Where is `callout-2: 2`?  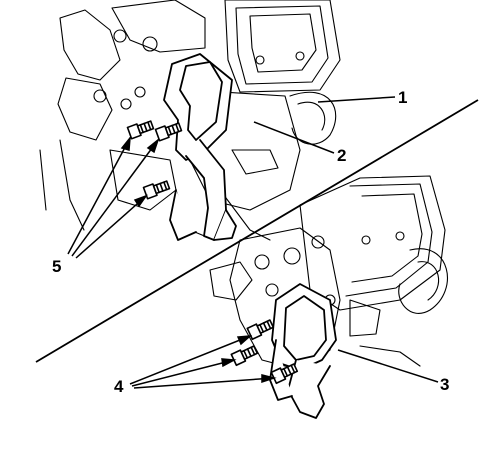 callout-2: 2 is located at coordinates (341, 155).